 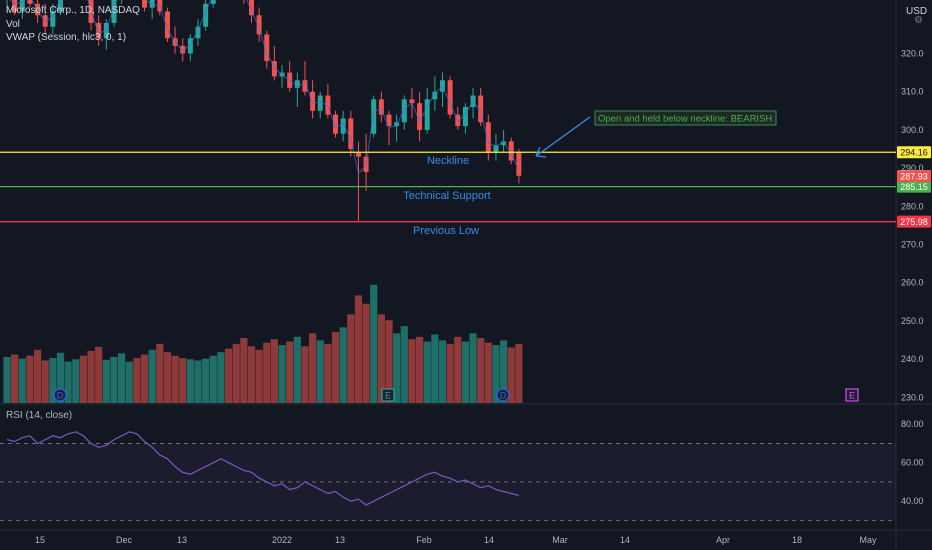 I want to click on annotation: Open and held below neckline: BEARISH, so click(x=656, y=134).